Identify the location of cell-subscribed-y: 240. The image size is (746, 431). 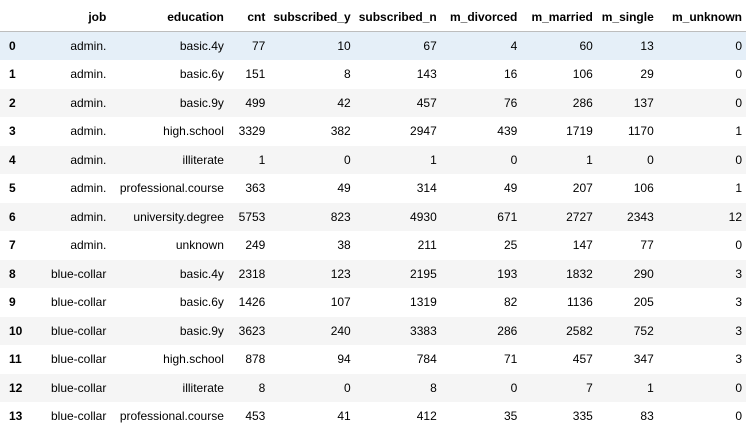
(340, 330).